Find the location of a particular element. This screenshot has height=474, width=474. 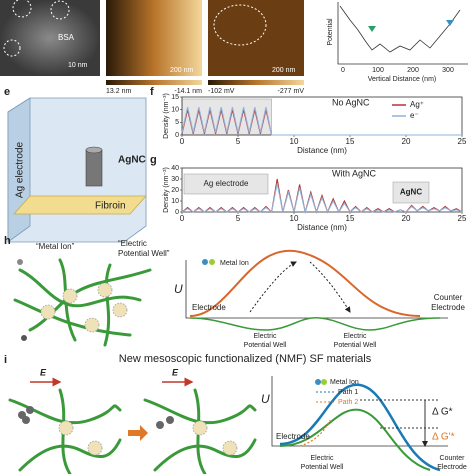

electrode-label: Ag electrode is located at coordinates (20, 169).